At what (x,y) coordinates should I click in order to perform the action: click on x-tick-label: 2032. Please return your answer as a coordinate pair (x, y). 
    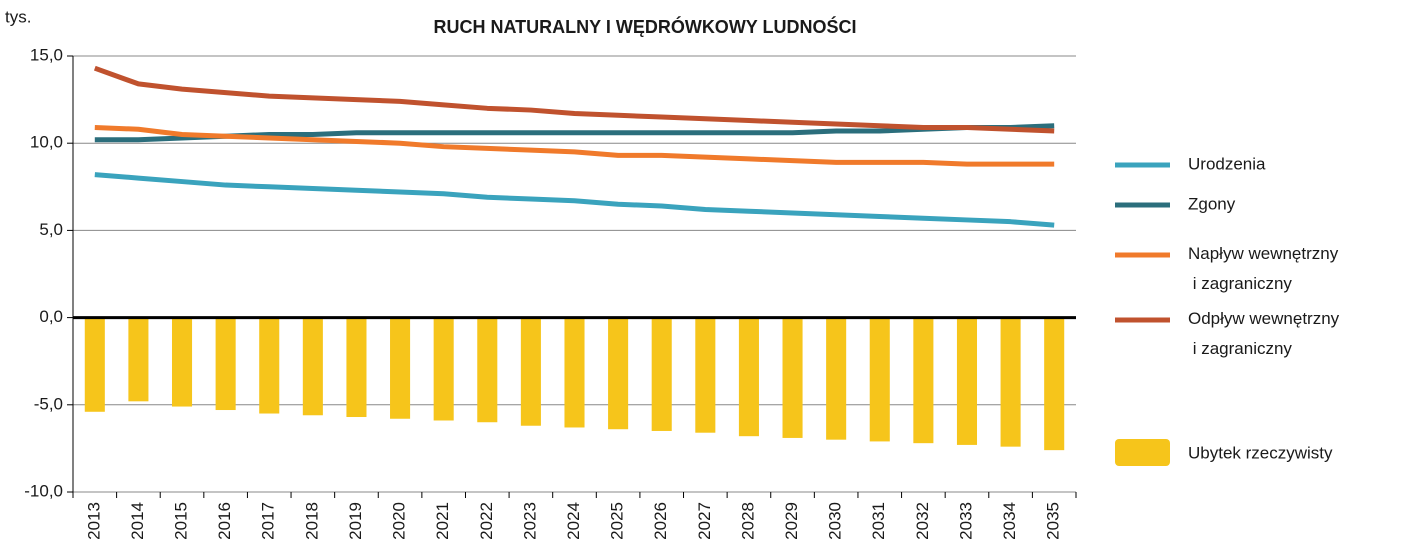
    Looking at the image, I should click on (922, 521).